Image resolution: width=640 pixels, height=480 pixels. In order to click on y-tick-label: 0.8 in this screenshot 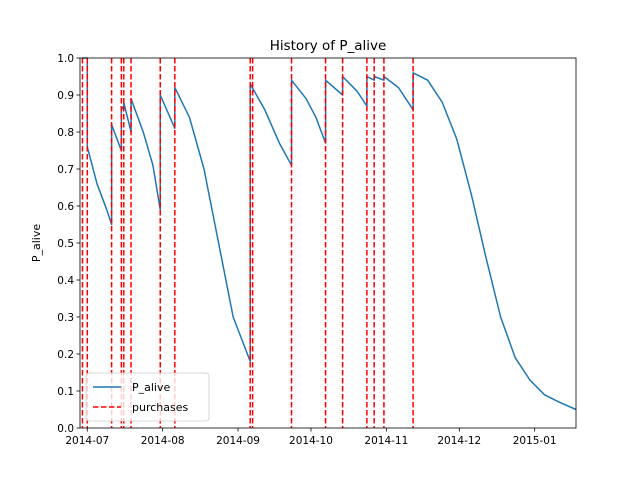, I will do `click(65, 133)`.